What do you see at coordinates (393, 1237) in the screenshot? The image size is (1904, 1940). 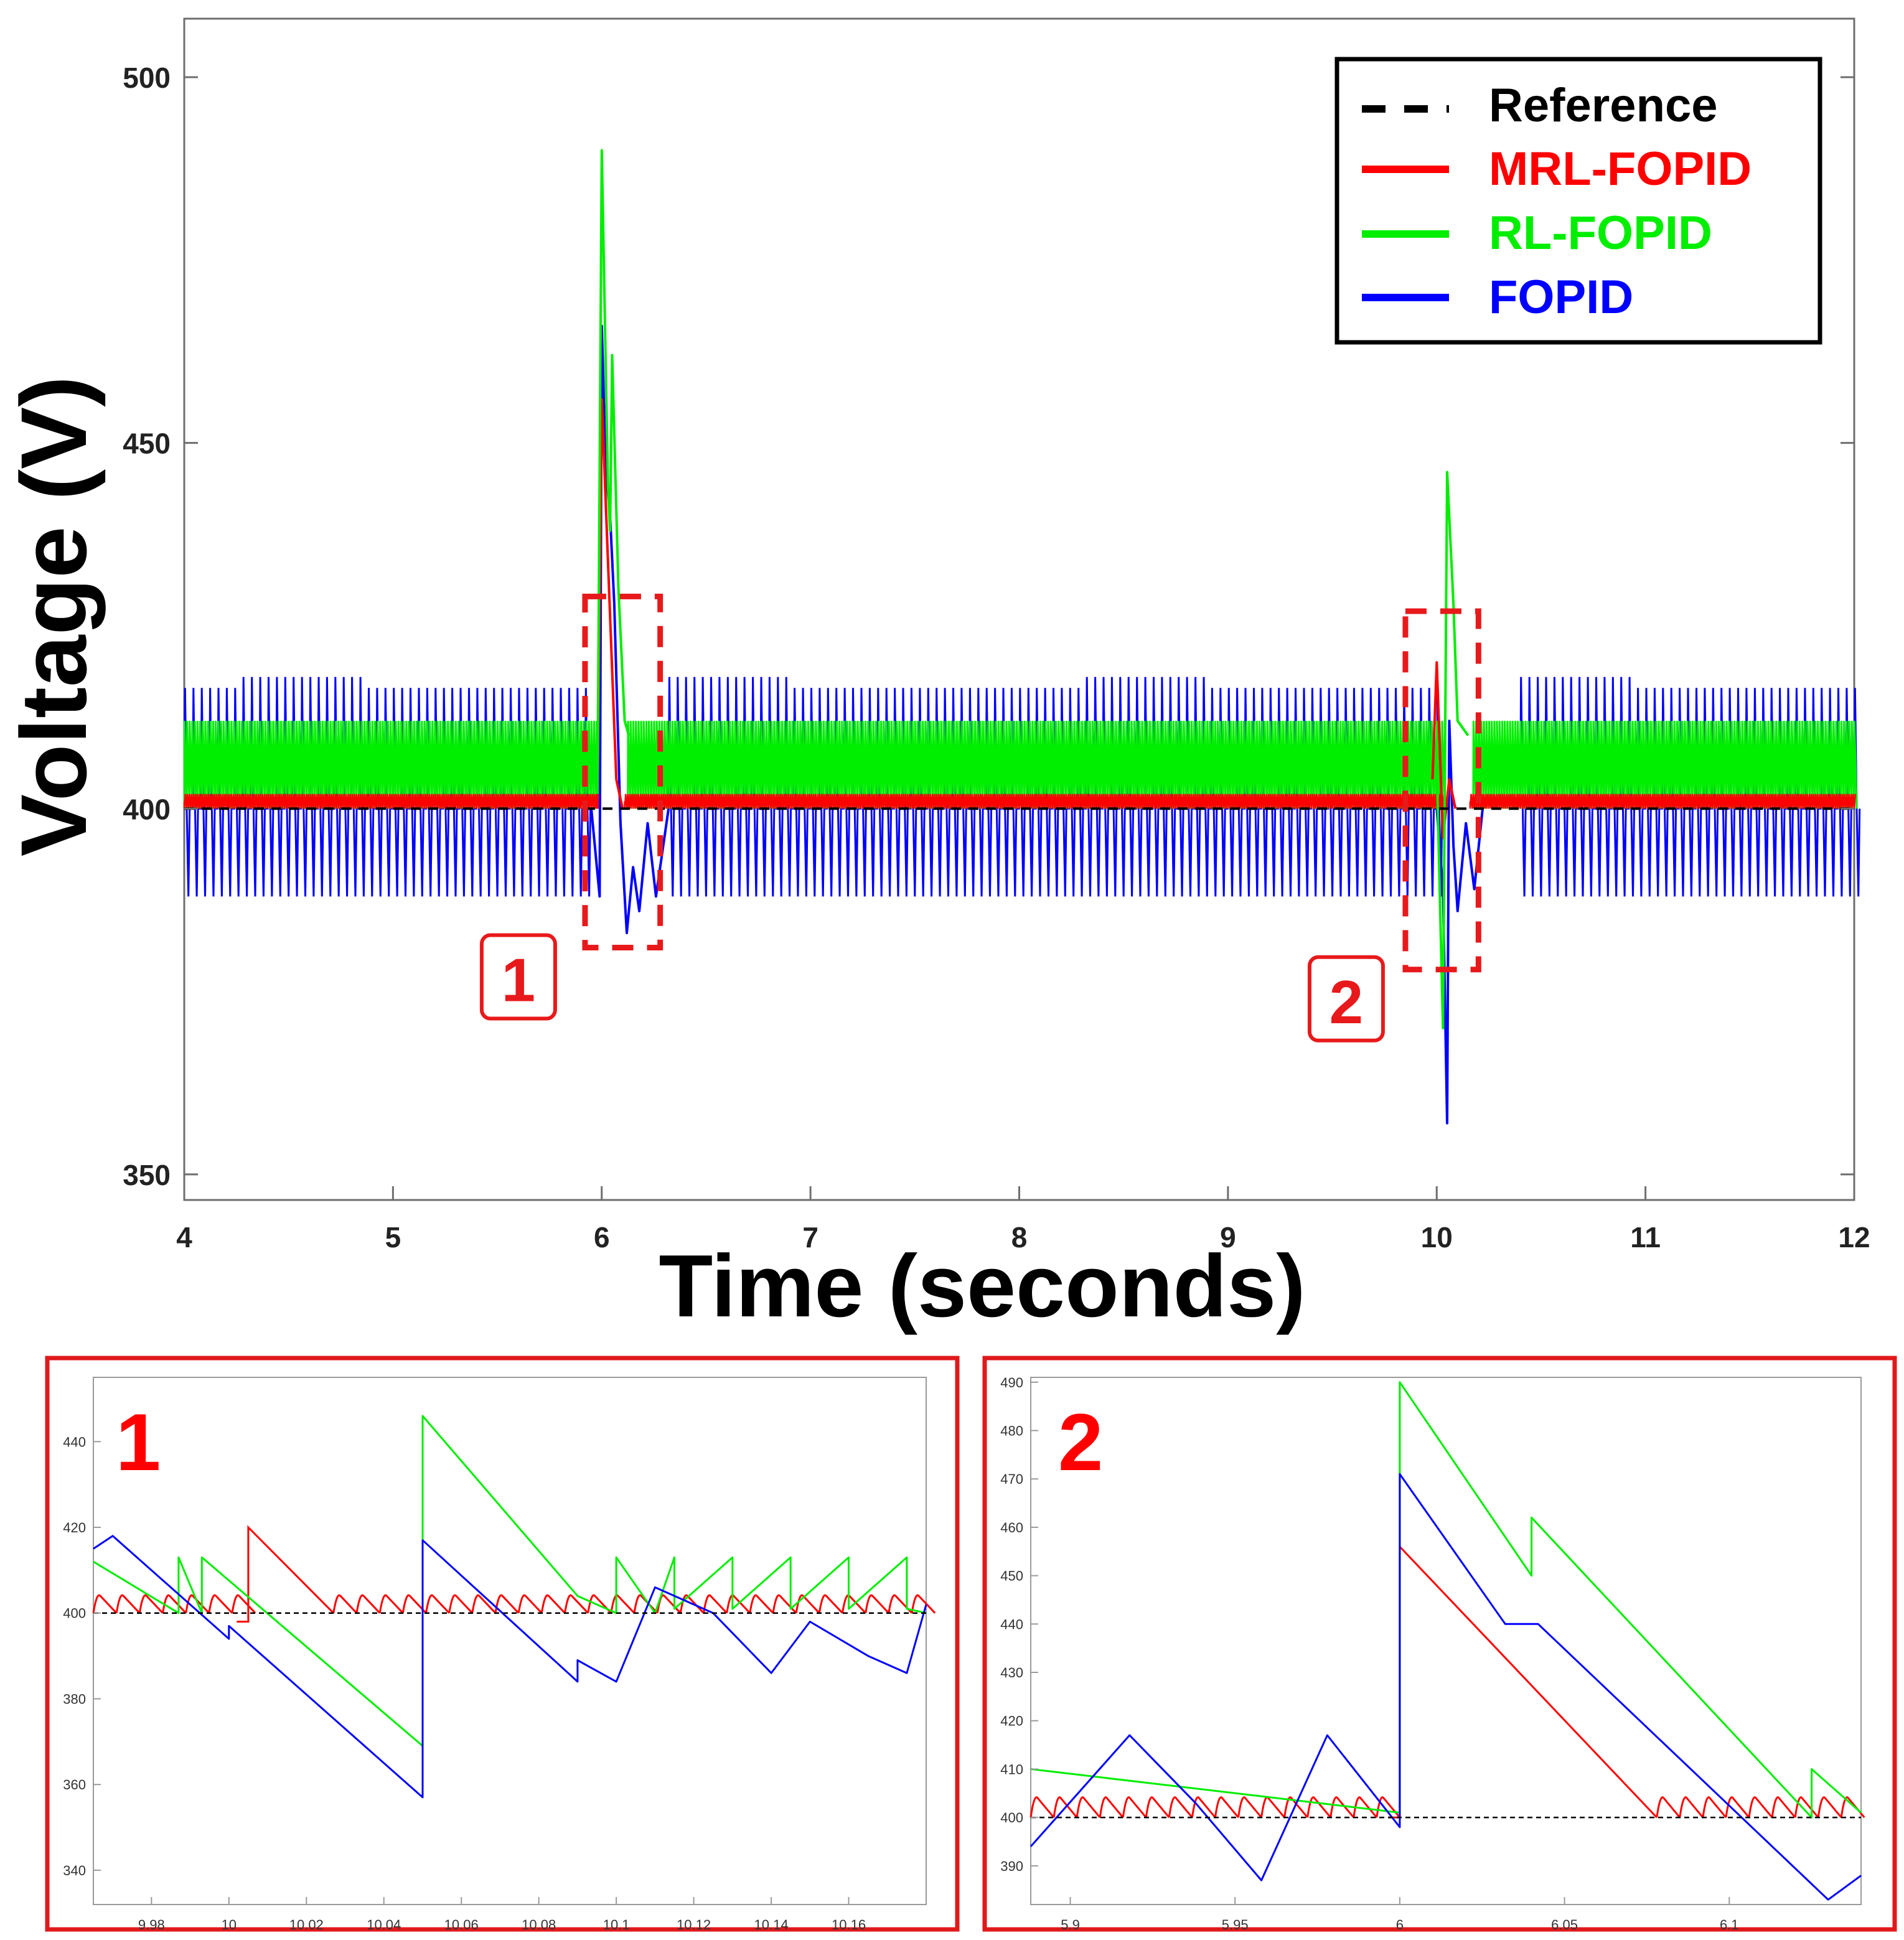 I see `x-tick-label: 5` at bounding box center [393, 1237].